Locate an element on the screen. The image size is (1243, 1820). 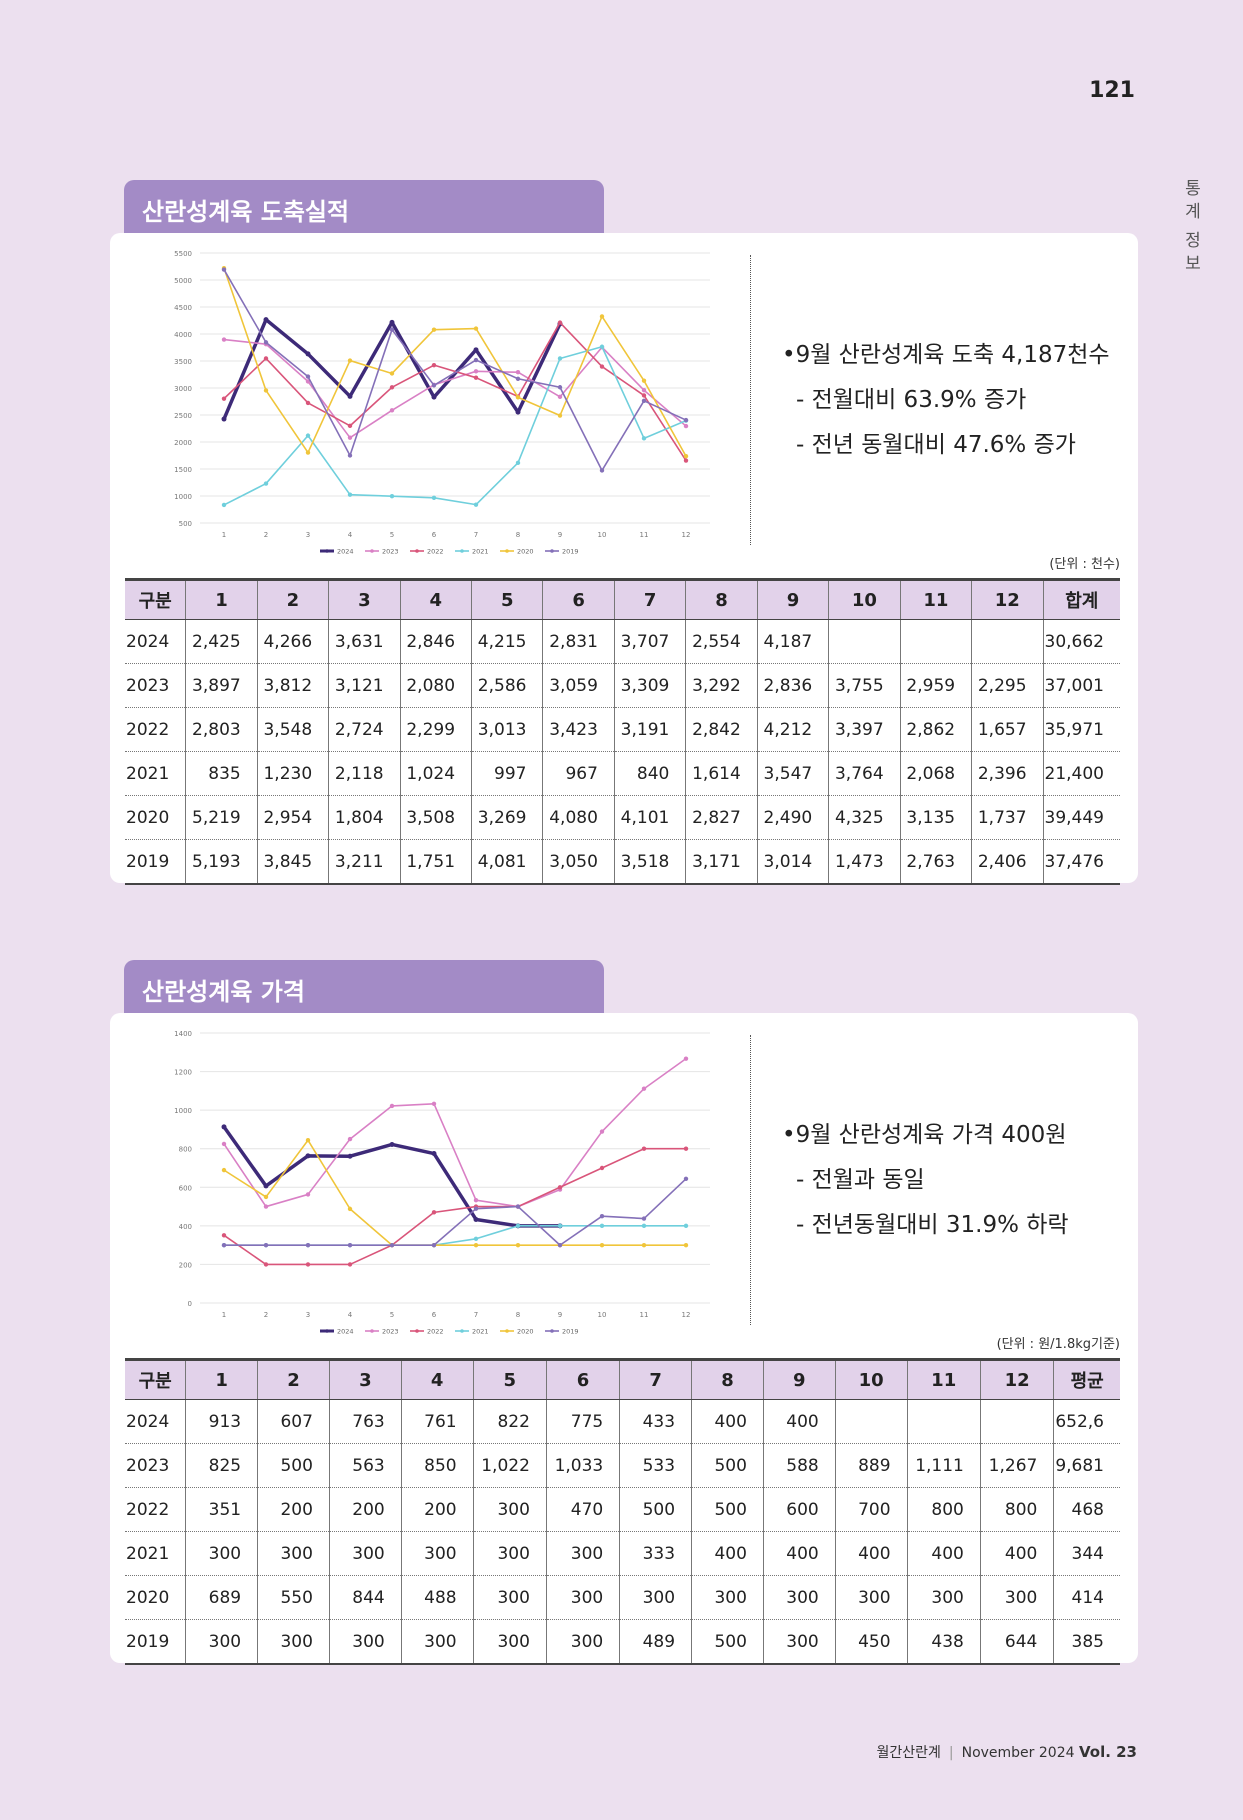
table-header: 10 is located at coordinates (871, 1379).